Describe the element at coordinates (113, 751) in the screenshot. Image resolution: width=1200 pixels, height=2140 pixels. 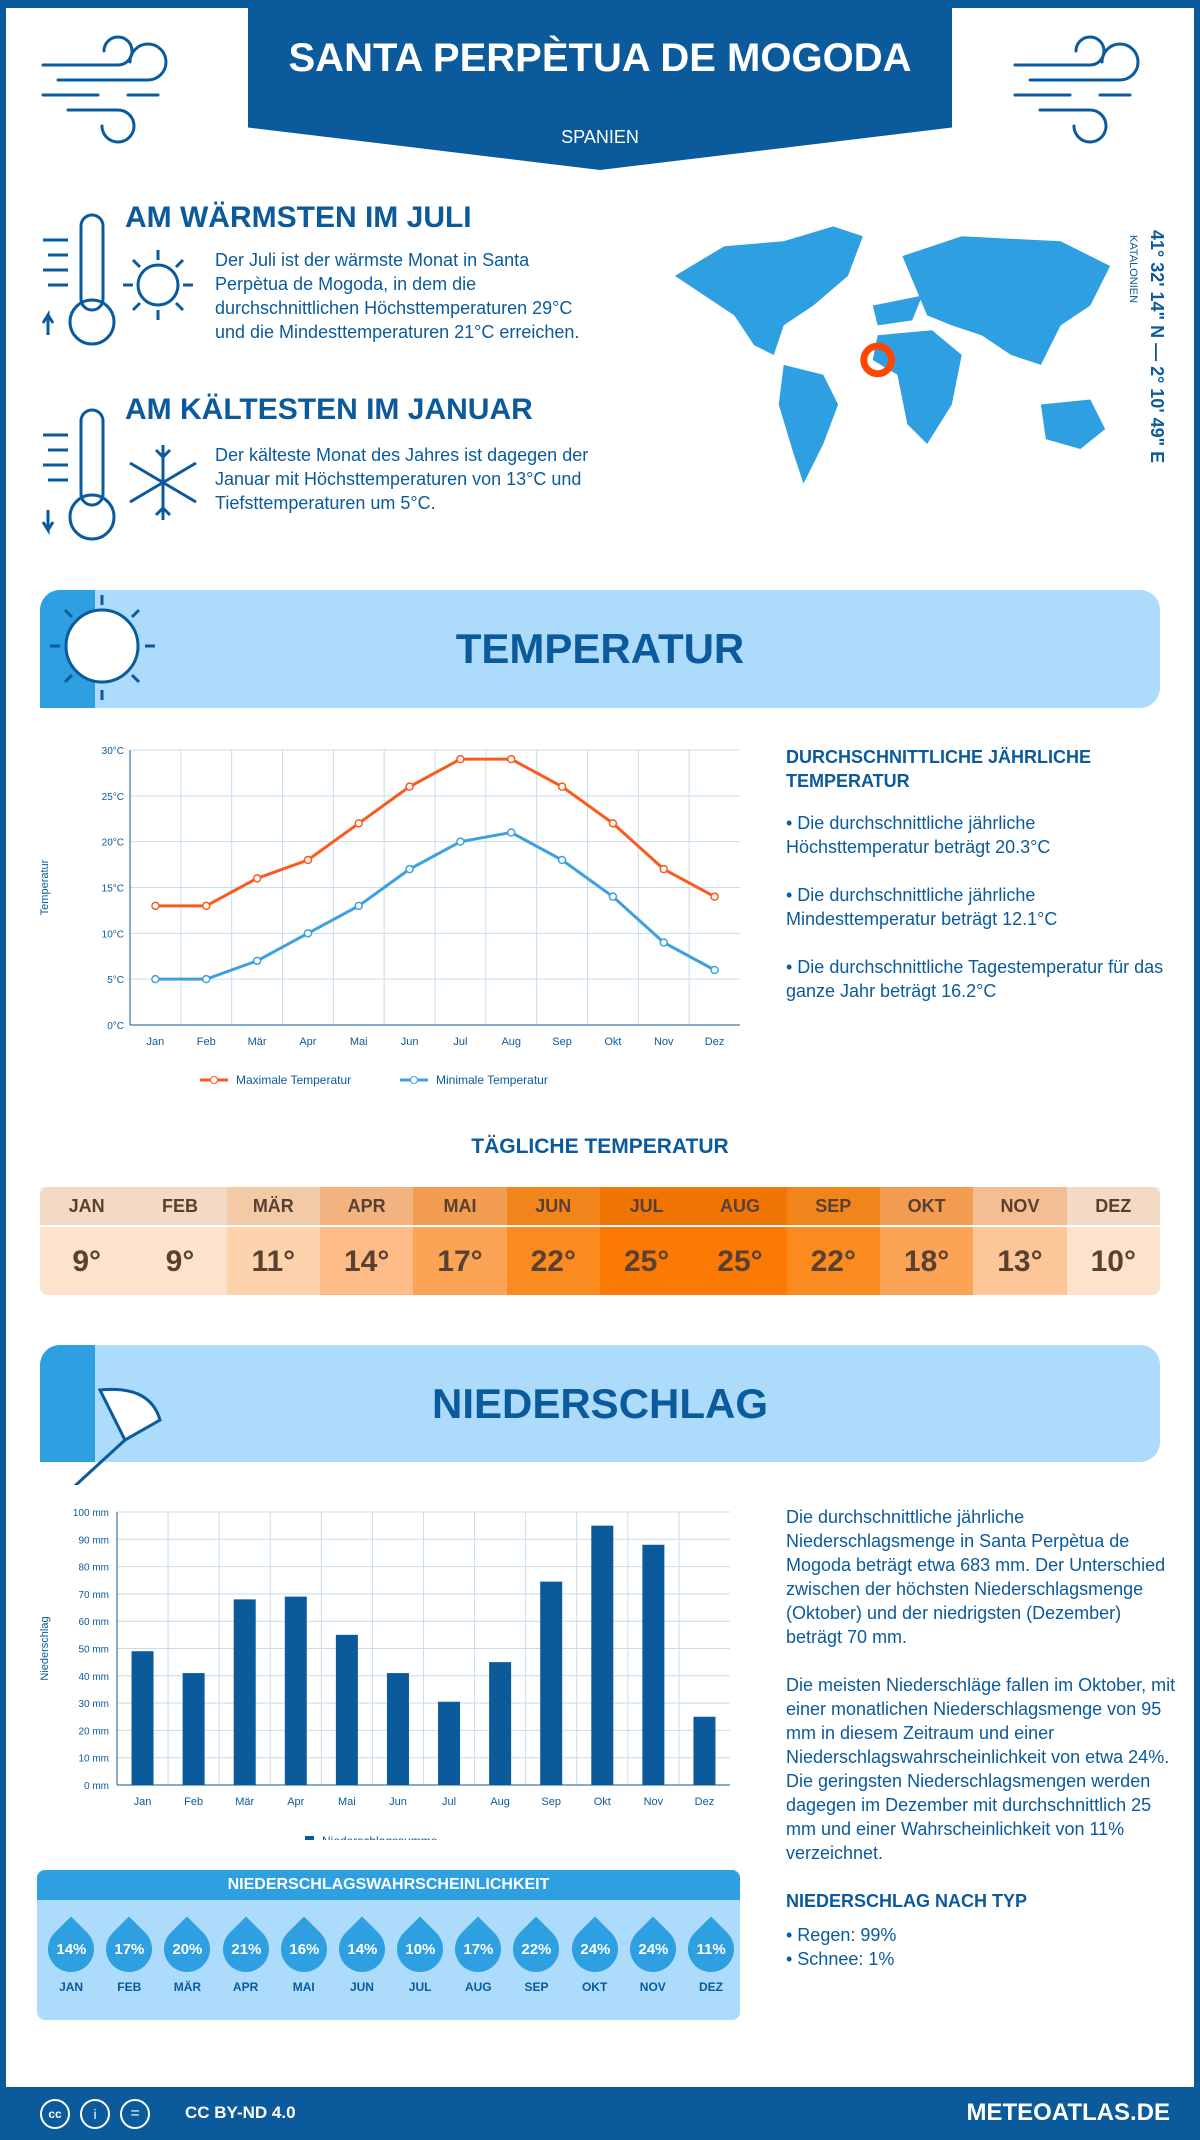
I see `y-tick-label: 30°C` at that location.